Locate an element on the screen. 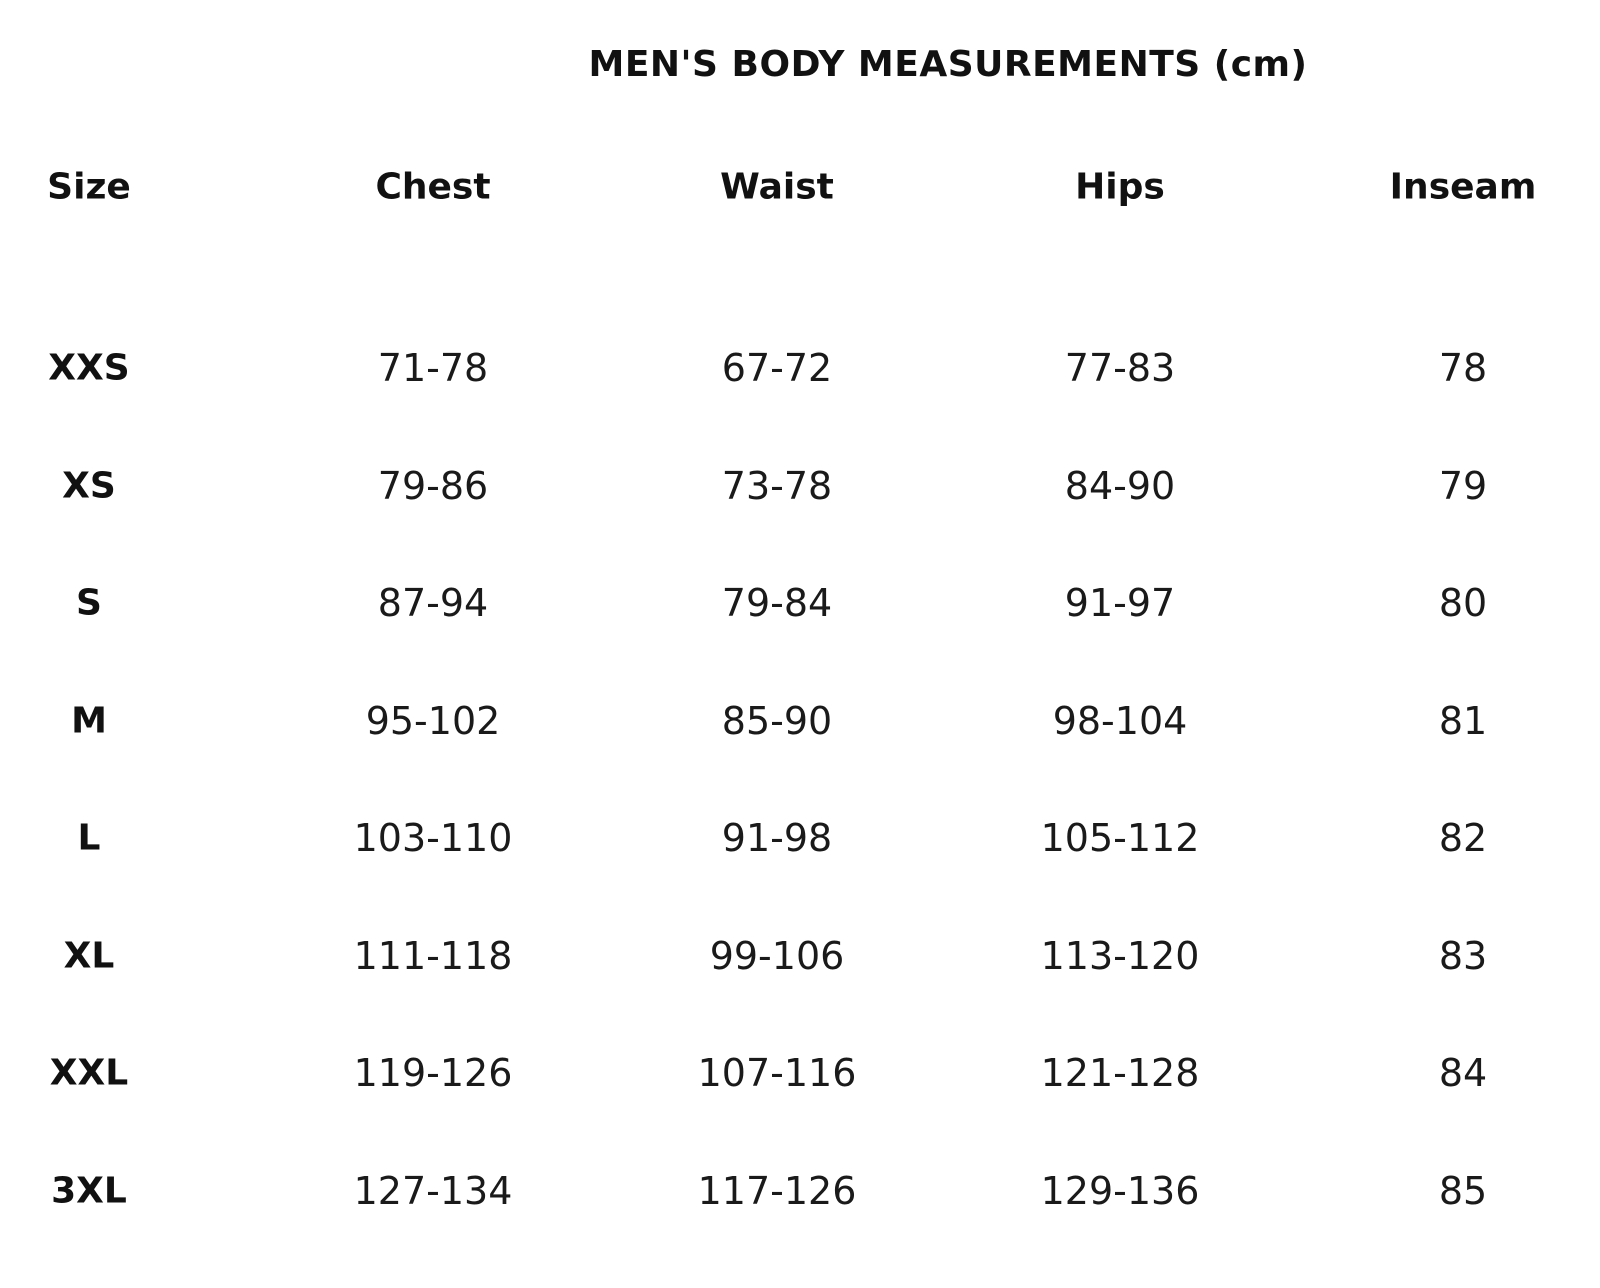  size-label: XL is located at coordinates (89, 955).